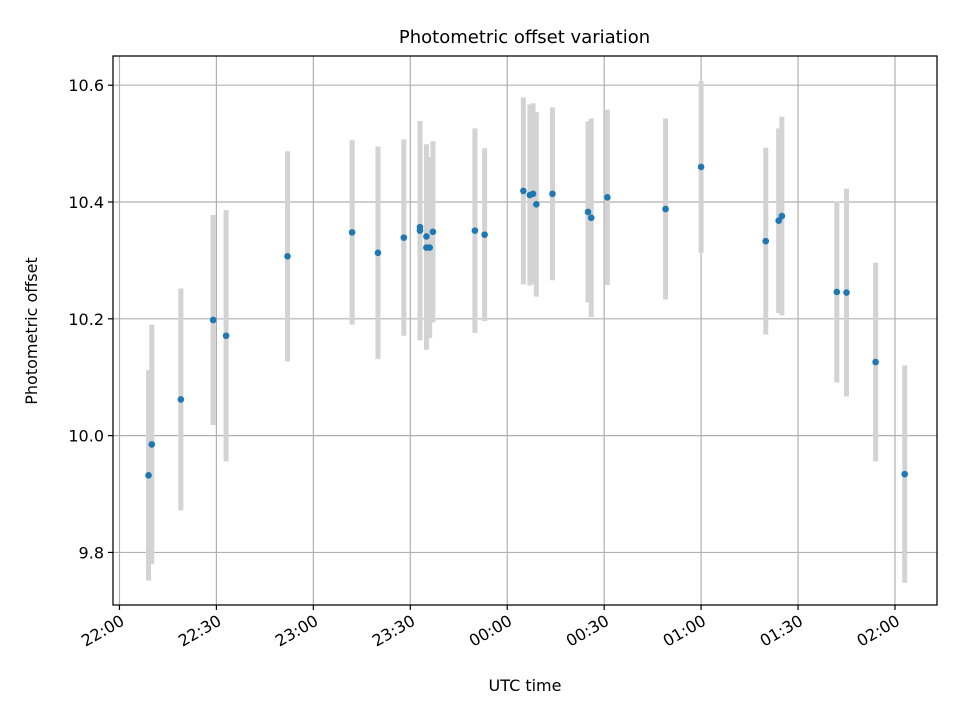  Describe the element at coordinates (86, 319) in the screenshot. I see `y-tick-label: 10.2` at that location.